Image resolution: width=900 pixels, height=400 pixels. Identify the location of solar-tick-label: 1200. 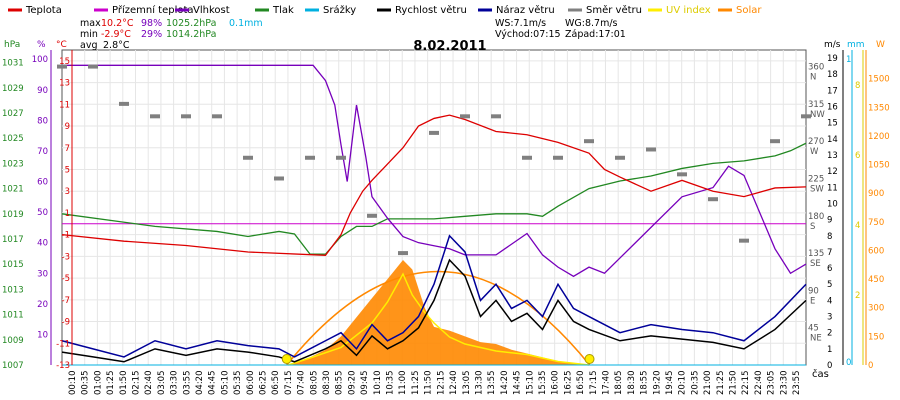
(879, 137).